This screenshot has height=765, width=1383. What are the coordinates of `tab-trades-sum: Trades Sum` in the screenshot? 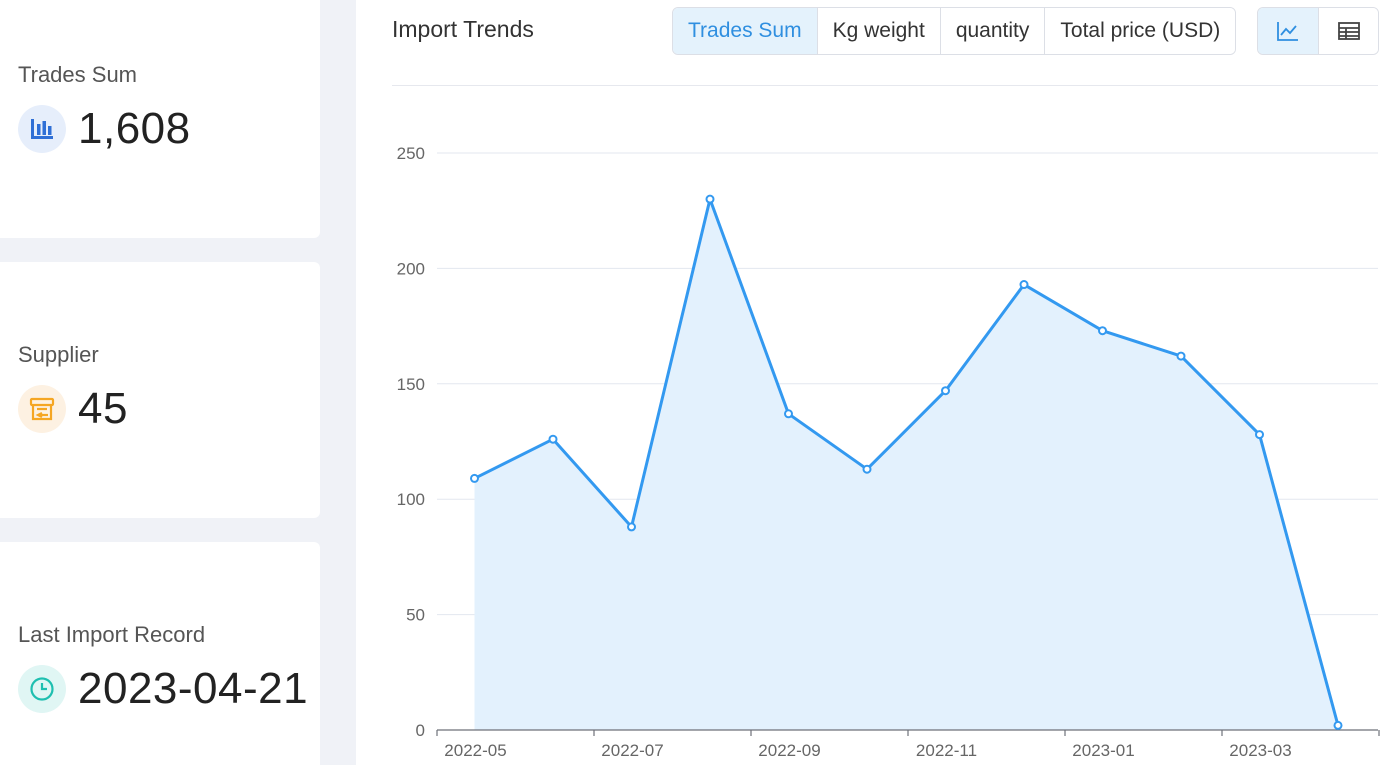 It's located at (745, 31).